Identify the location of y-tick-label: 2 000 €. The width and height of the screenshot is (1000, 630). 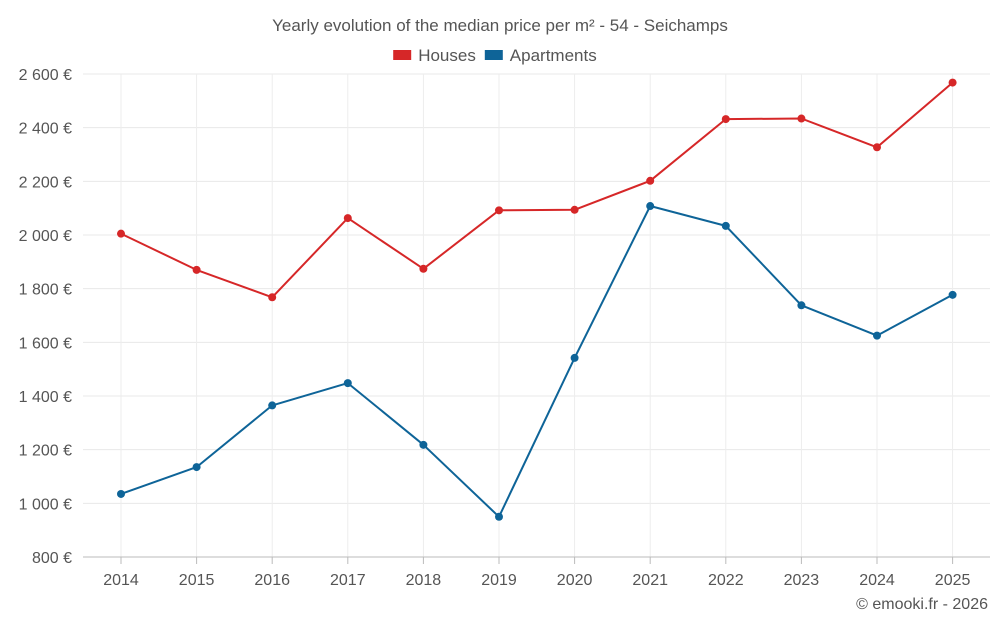
(45, 236).